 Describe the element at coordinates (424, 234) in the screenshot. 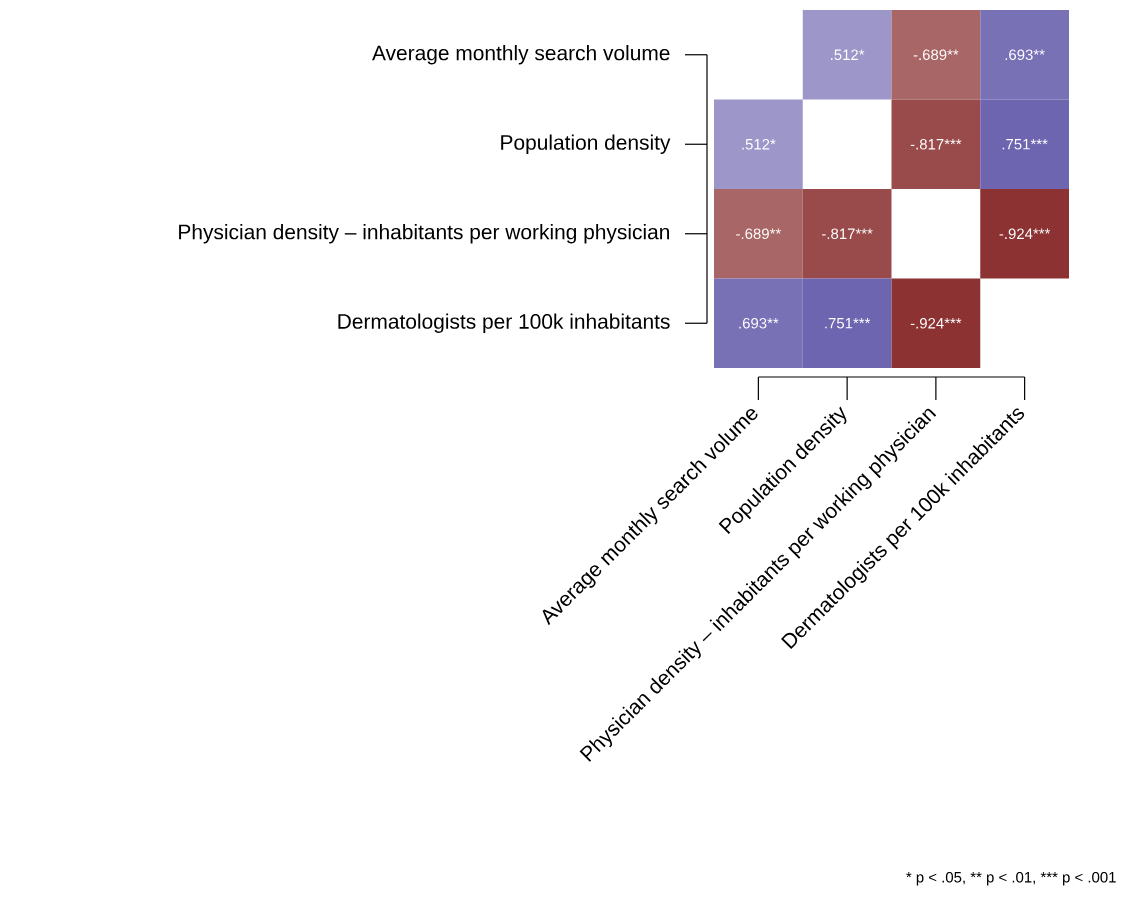

I see `y-tick-label: Physician density – inhabitants per working physician` at that location.